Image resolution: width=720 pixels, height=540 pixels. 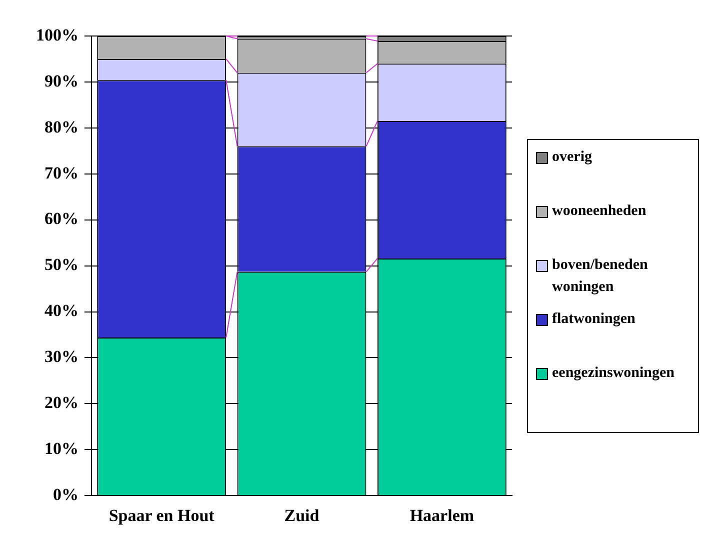 What do you see at coordinates (594, 319) in the screenshot?
I see `legend-label: flatwoningen` at bounding box center [594, 319].